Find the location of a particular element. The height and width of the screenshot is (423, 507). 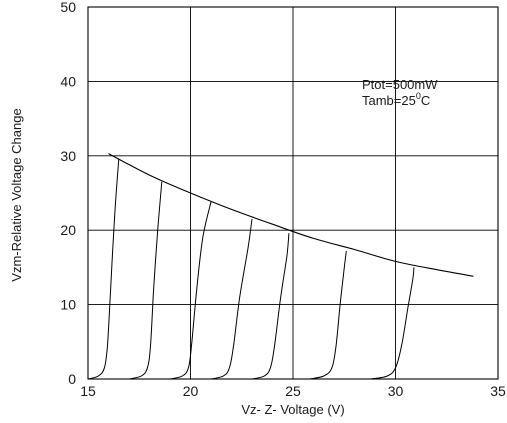

x-tick-label-1: 20 is located at coordinates (191, 391).